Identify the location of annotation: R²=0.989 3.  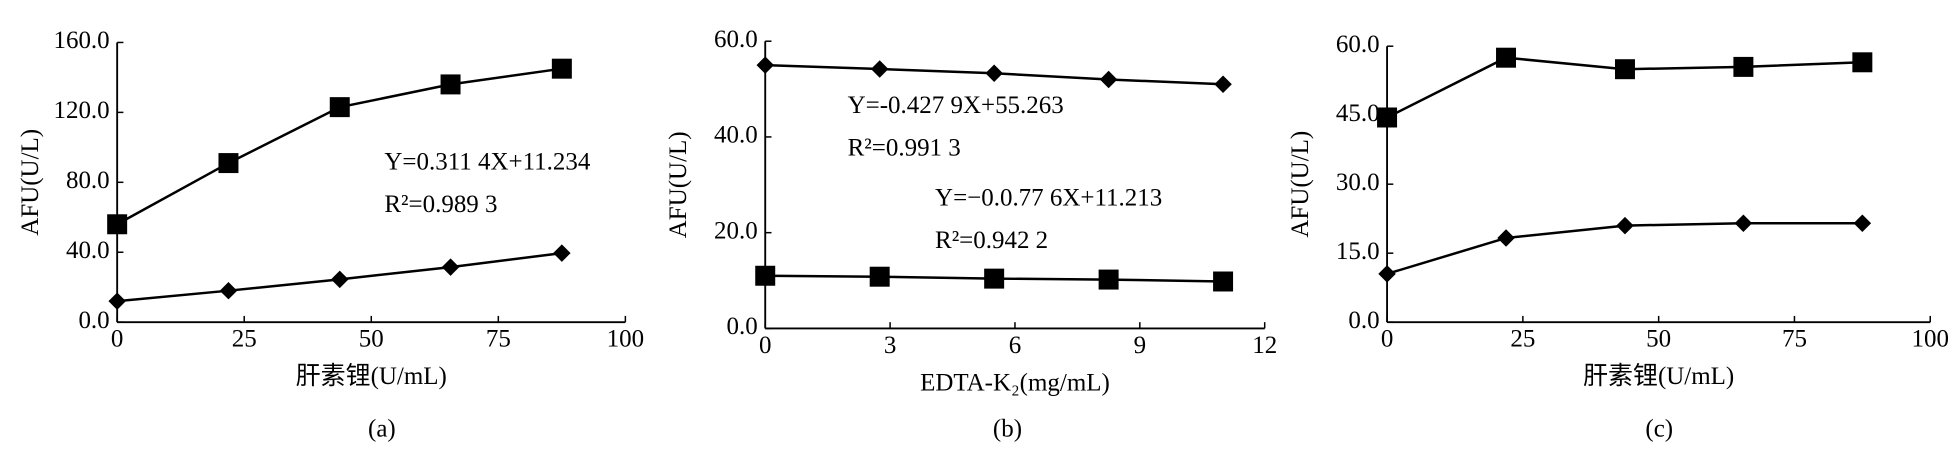
(440, 204).